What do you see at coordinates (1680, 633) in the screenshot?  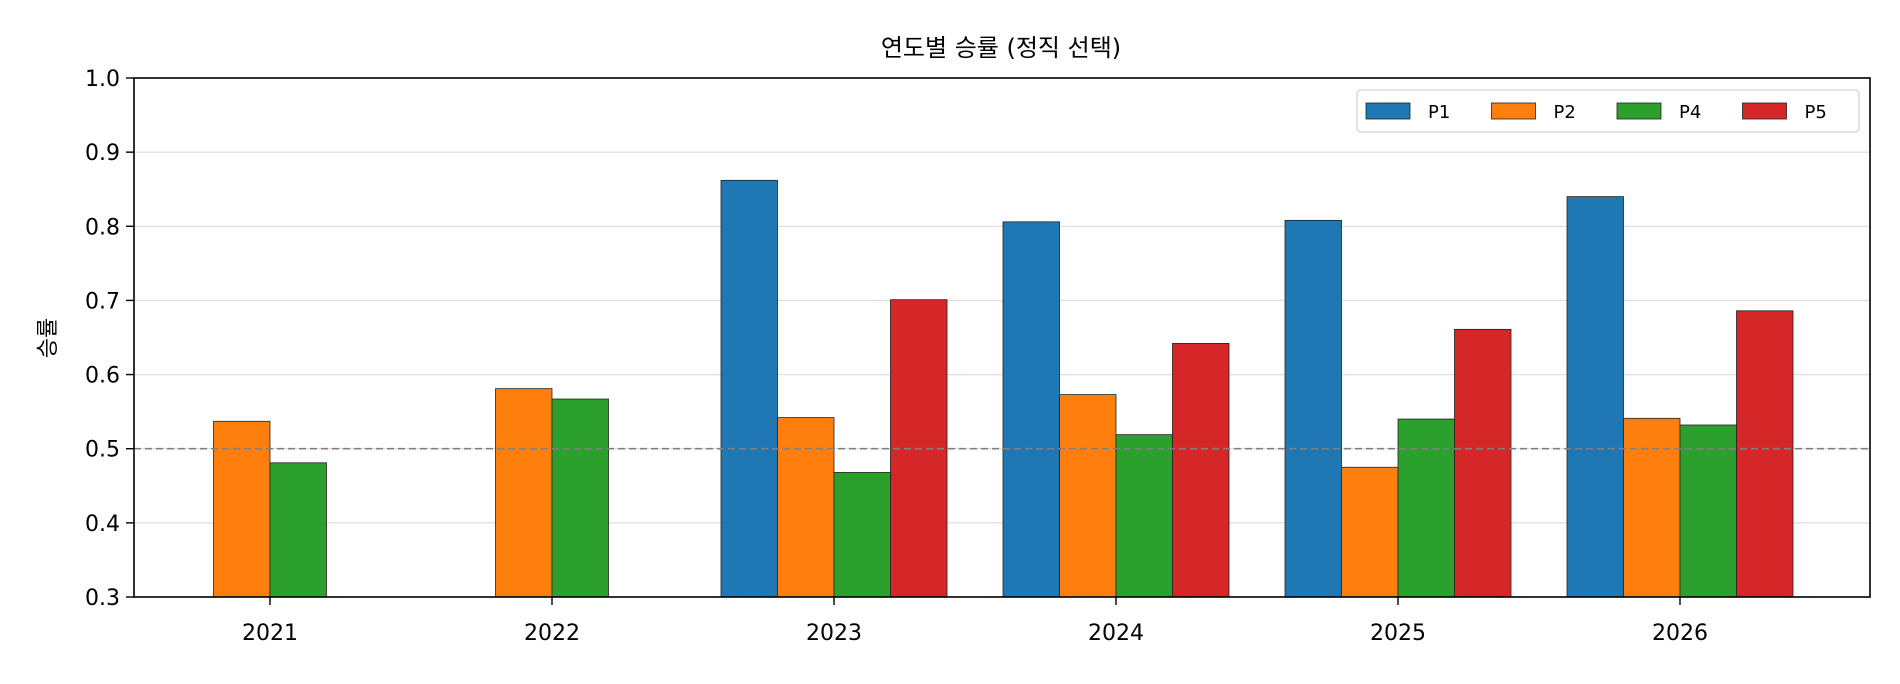 I see `x-tick-label: 2026` at bounding box center [1680, 633].